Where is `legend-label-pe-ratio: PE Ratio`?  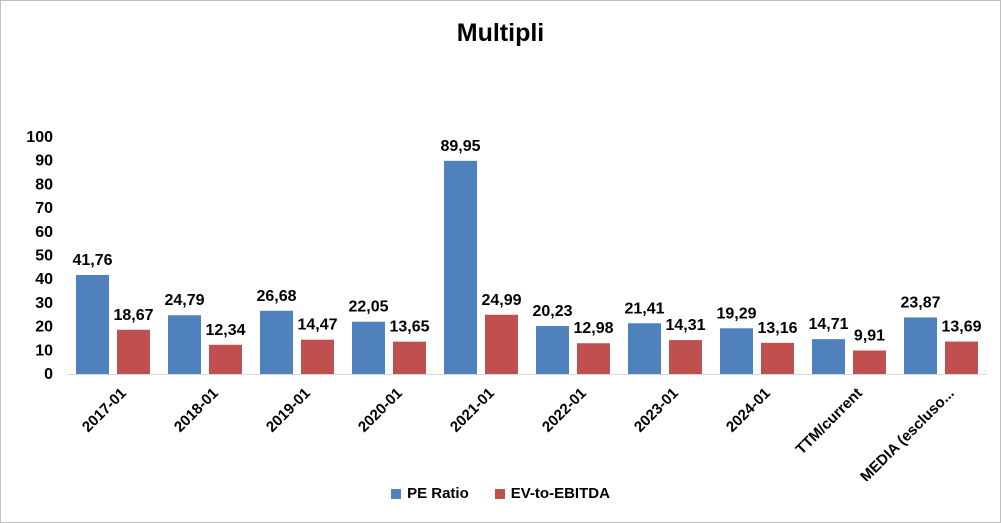 legend-label-pe-ratio: PE Ratio is located at coordinates (438, 493).